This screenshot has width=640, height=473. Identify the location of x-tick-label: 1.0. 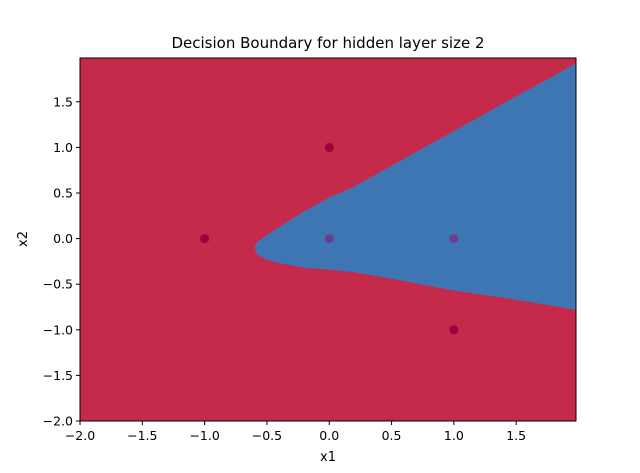
(454, 435).